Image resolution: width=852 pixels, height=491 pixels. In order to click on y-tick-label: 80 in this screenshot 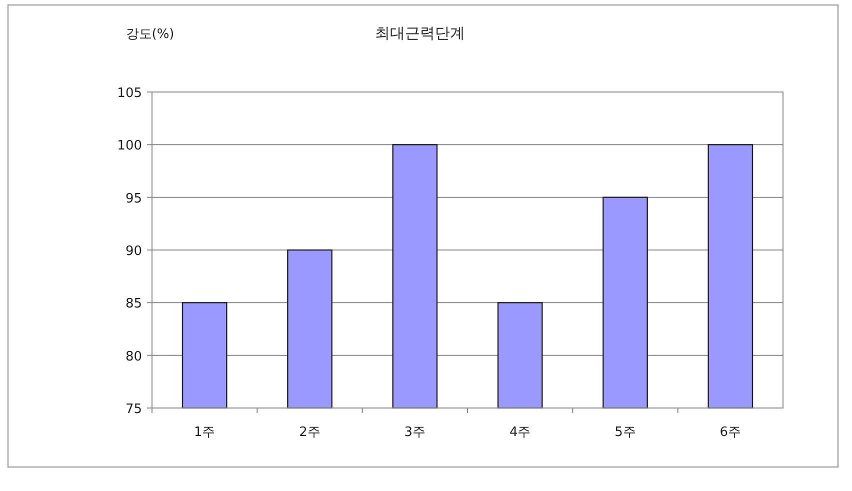, I will do `click(133, 356)`.